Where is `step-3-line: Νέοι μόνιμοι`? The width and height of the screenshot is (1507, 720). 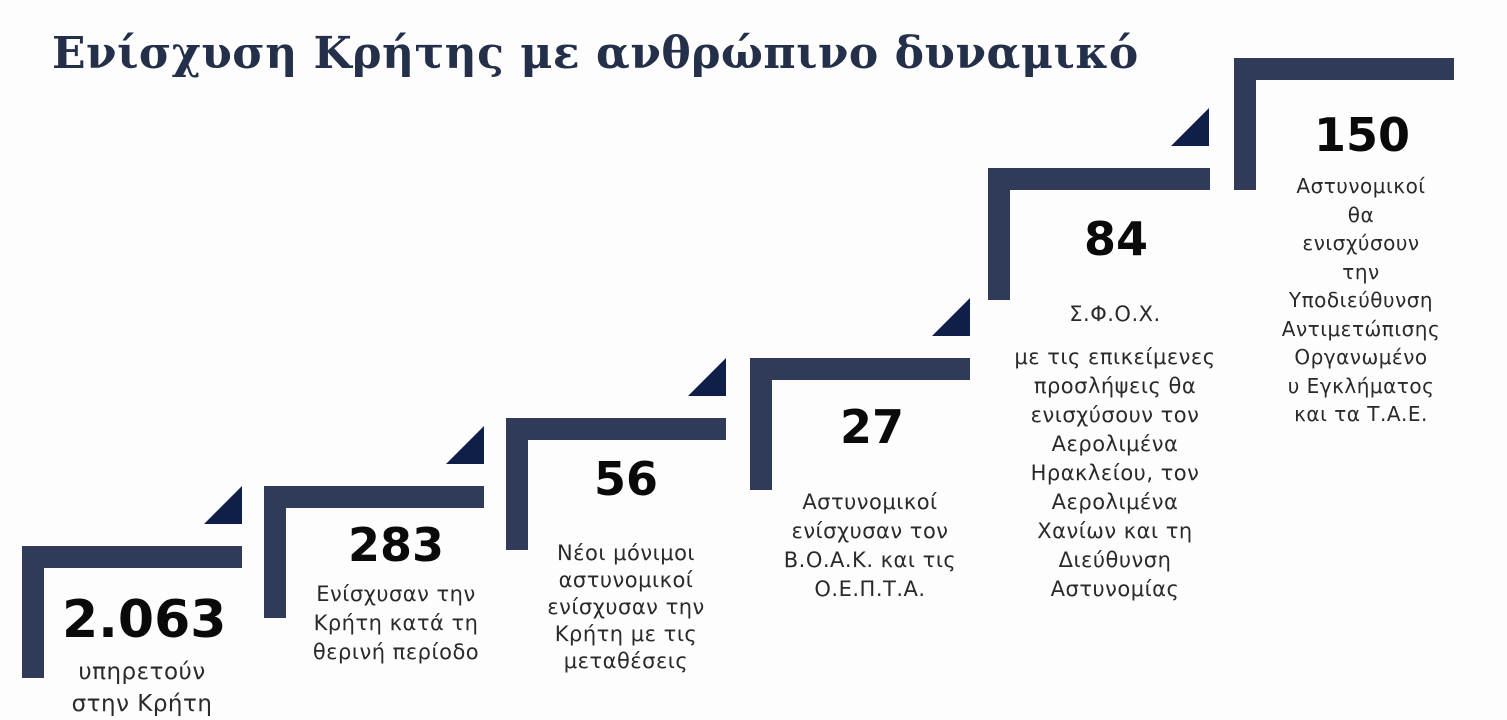 step-3-line: Νέοι μόνιμοι is located at coordinates (626, 553).